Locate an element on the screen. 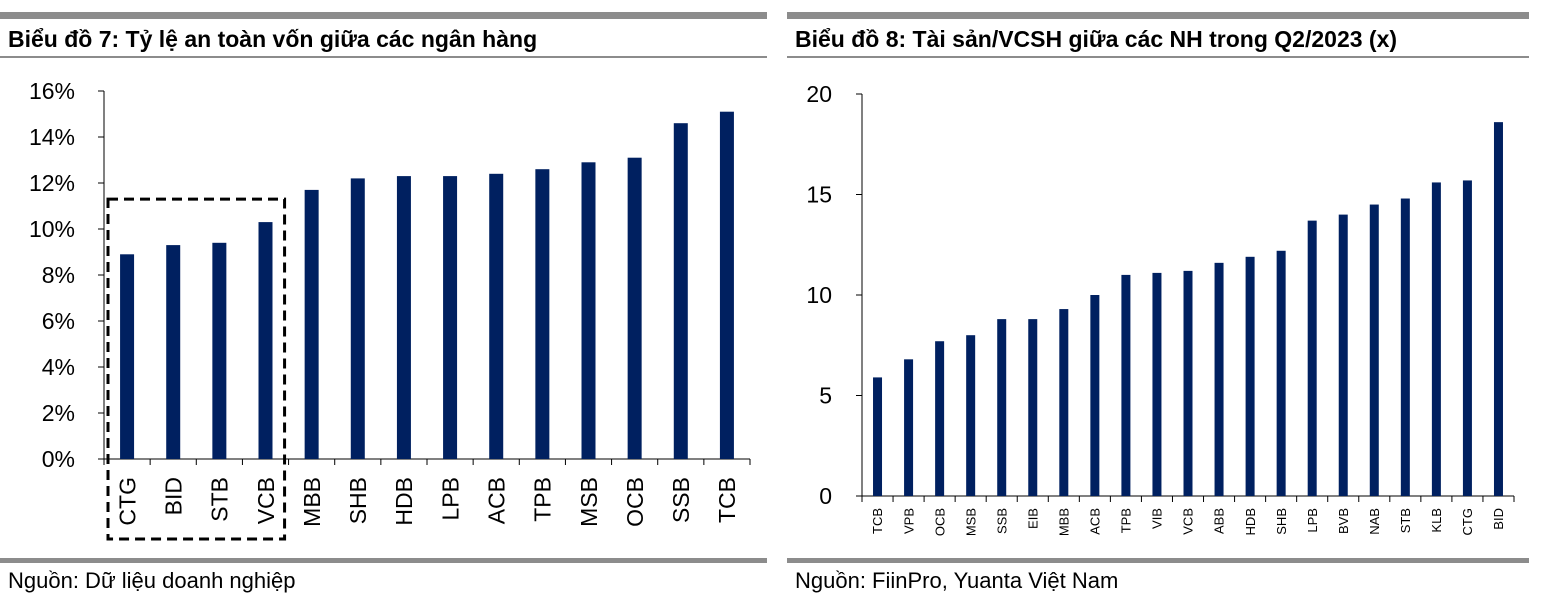 This screenshot has width=1549, height=608. chart-source: Nguồn: Dữ liệu doanh nghiệp is located at coordinates (152, 580).